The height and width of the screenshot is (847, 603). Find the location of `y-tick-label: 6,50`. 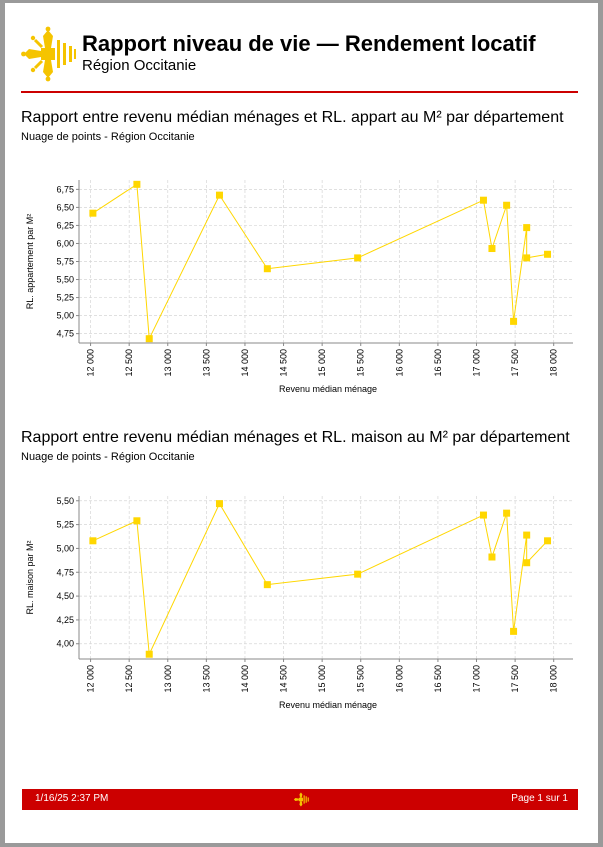

y-tick-label: 6,50 is located at coordinates (65, 207).